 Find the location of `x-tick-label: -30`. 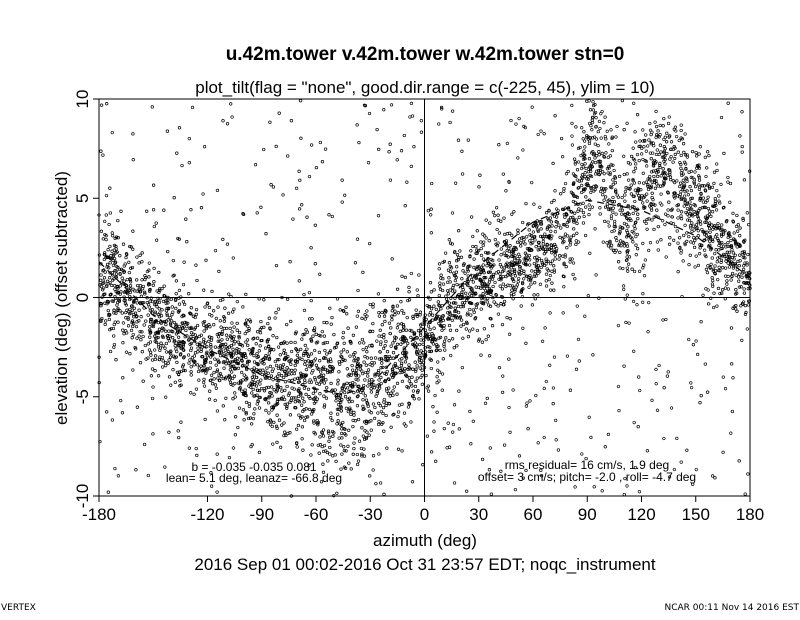

x-tick-label: -30 is located at coordinates (370, 514).